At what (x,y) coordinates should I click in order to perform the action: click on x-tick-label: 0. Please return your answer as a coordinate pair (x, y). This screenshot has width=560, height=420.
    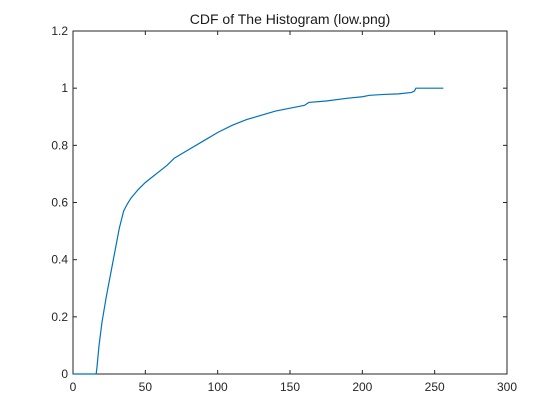
    Looking at the image, I should click on (73, 387).